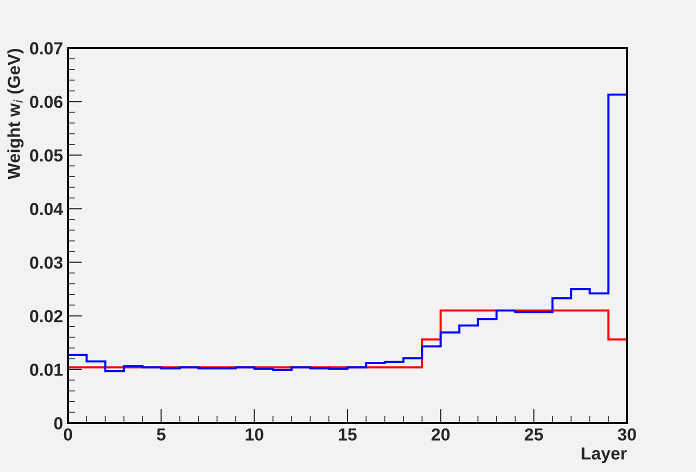  I want to click on x-tick-label: 25, so click(534, 434).